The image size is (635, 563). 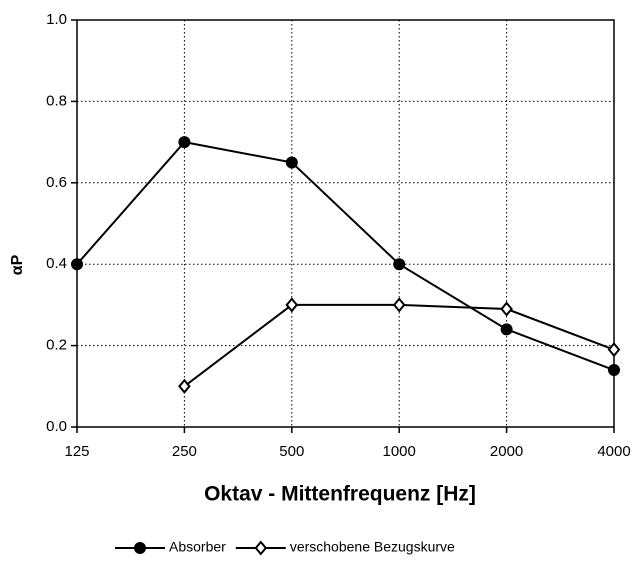 I want to click on y-tick-label: 0.4, so click(x=56, y=263).